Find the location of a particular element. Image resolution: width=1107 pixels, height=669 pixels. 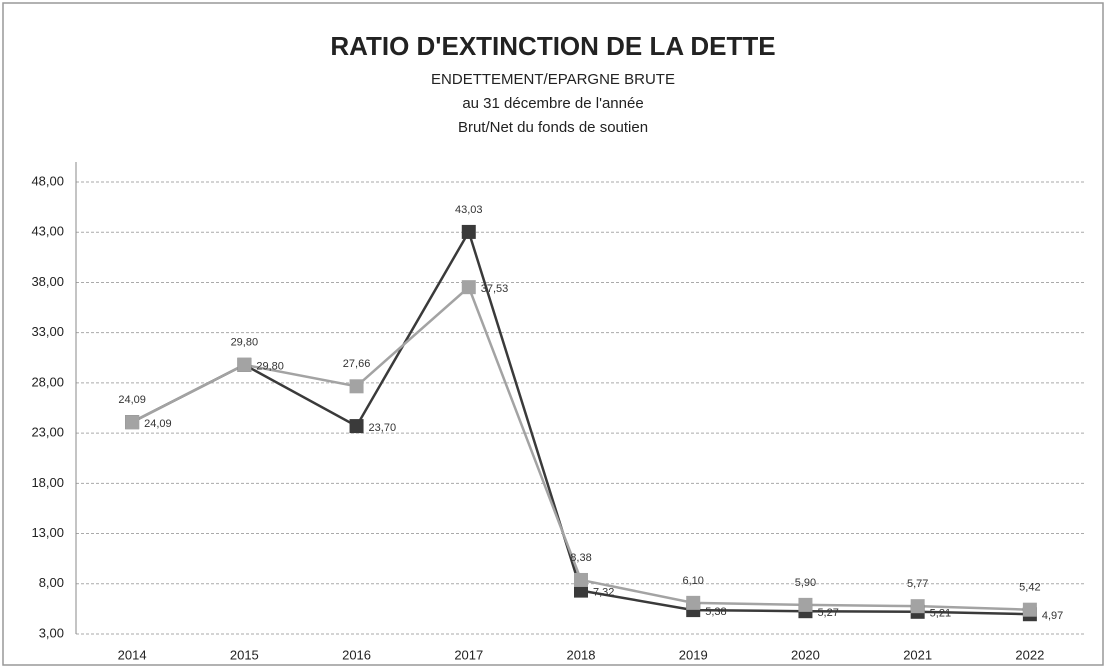

x-tick-label: 2020 is located at coordinates (805, 654).